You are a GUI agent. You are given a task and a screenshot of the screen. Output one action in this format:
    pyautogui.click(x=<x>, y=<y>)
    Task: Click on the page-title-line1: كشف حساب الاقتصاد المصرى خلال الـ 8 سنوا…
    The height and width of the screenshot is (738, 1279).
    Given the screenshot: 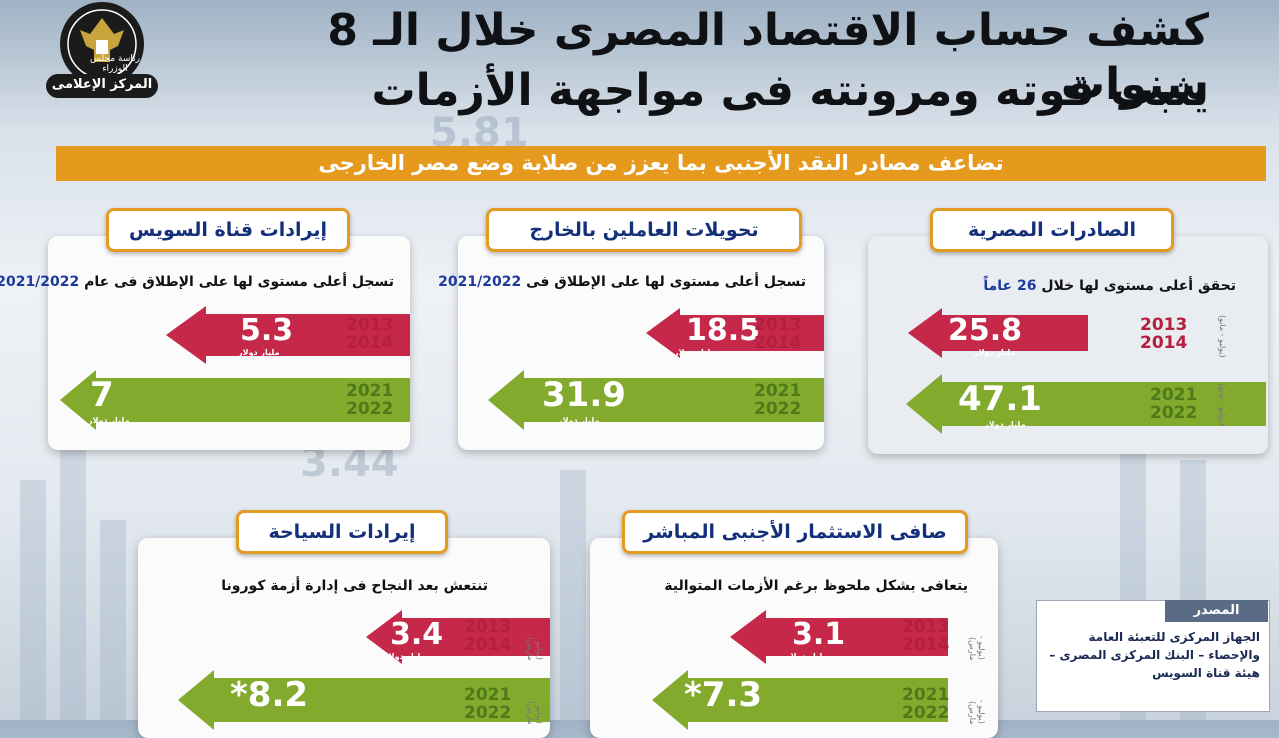 What is the action you would take?
    pyautogui.click(x=768, y=57)
    